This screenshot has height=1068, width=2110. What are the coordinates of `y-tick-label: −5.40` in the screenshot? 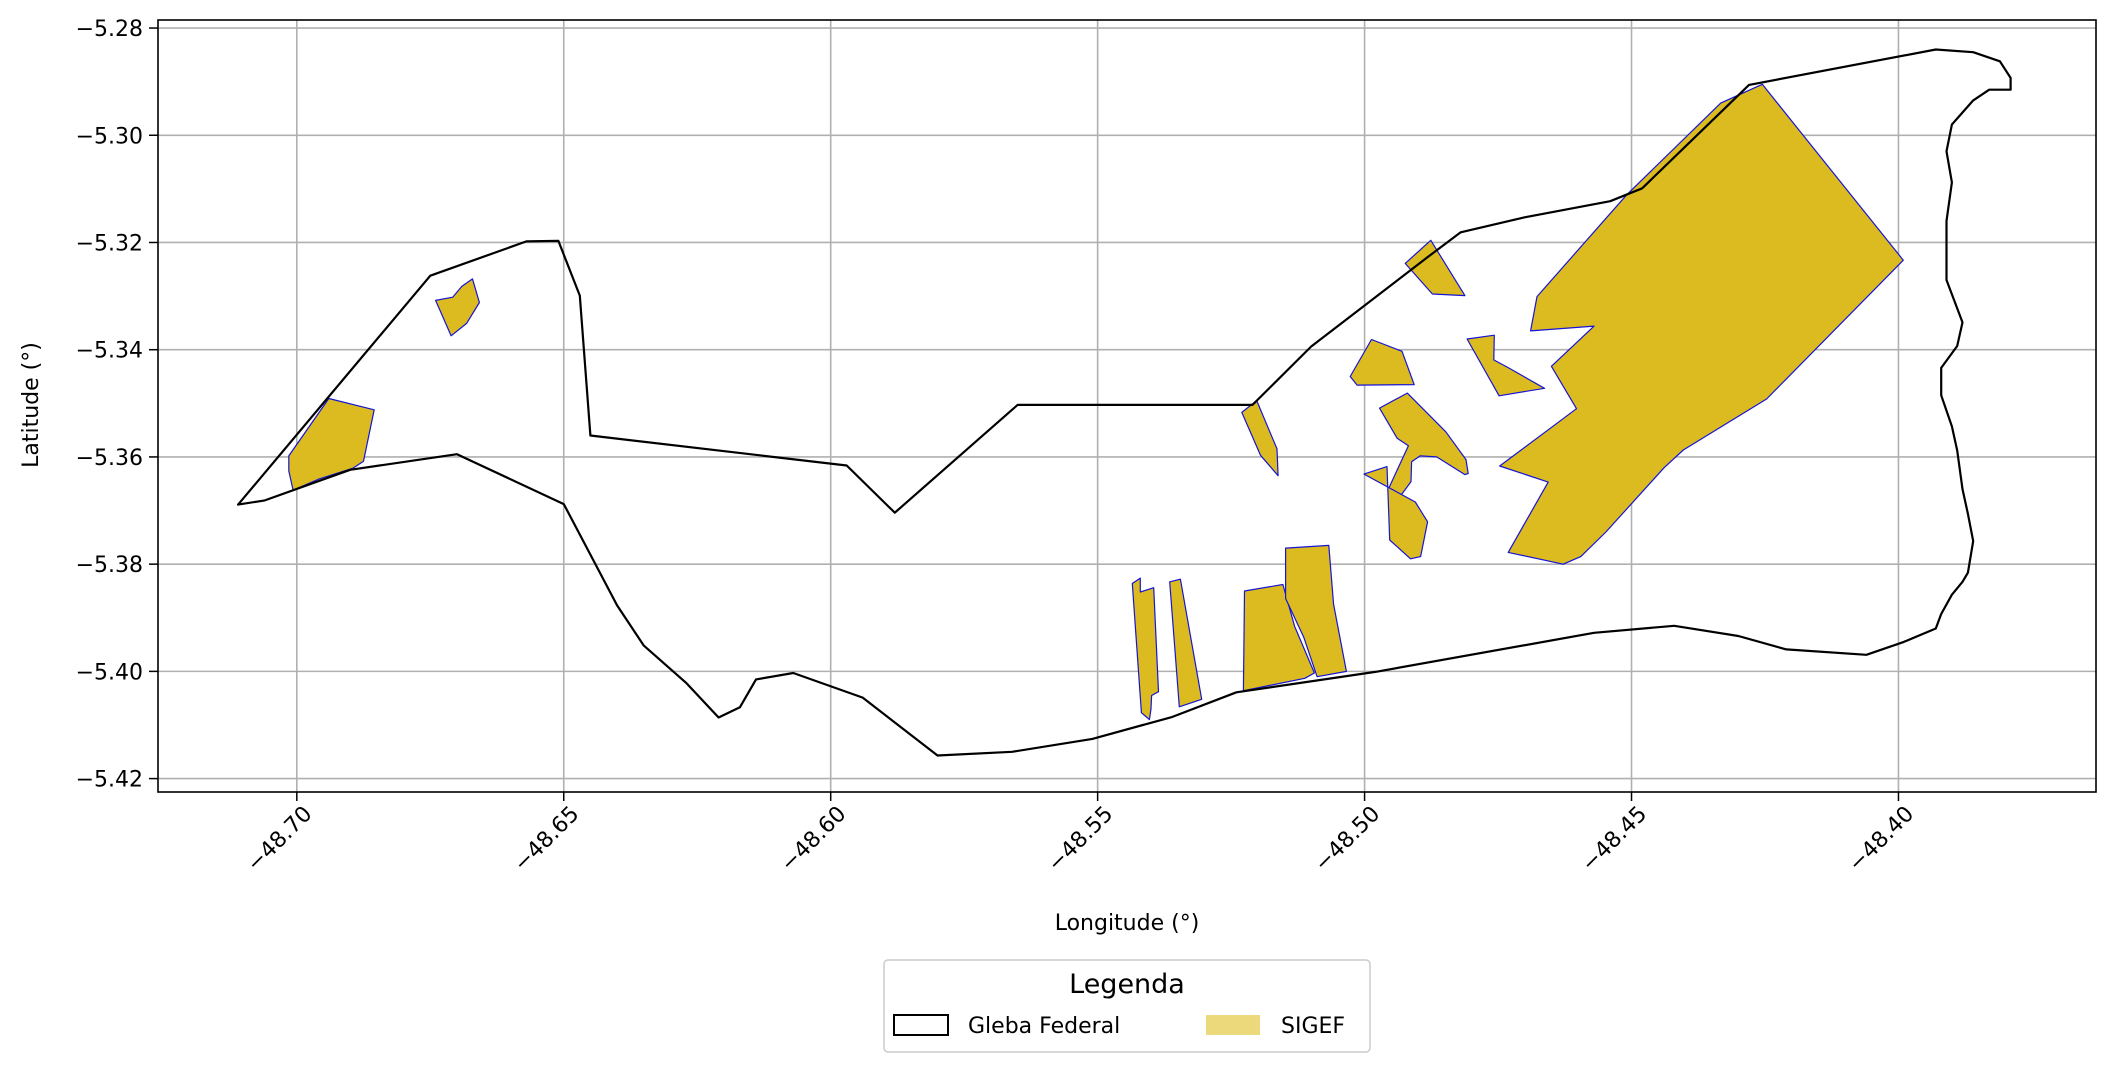 It's located at (109, 672).